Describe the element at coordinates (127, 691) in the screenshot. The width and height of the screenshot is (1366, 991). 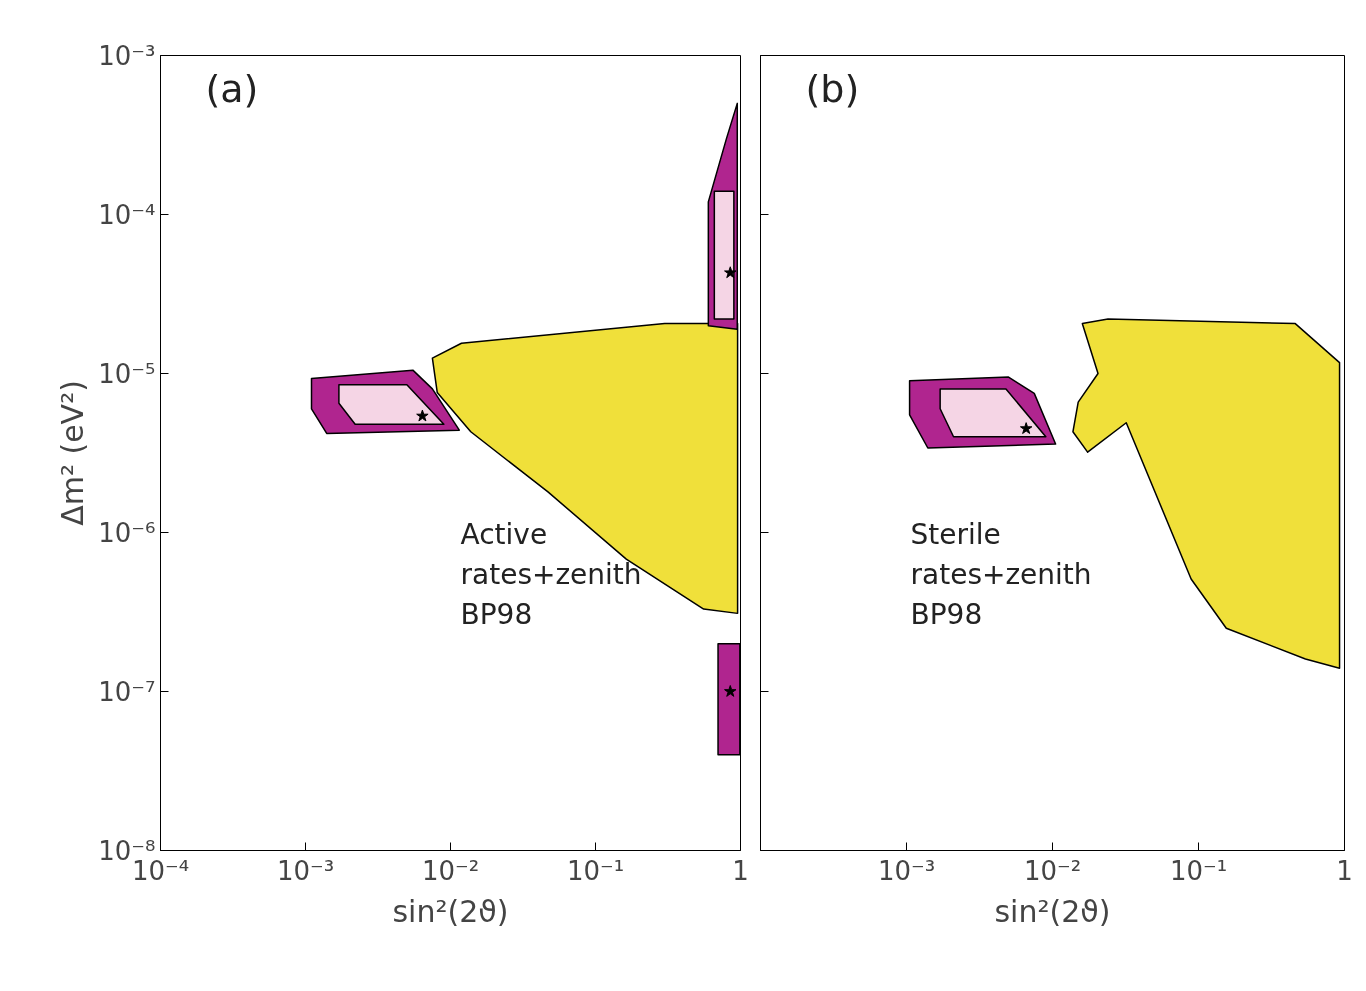
I see `y-tick-label: 10⁻⁷` at that location.